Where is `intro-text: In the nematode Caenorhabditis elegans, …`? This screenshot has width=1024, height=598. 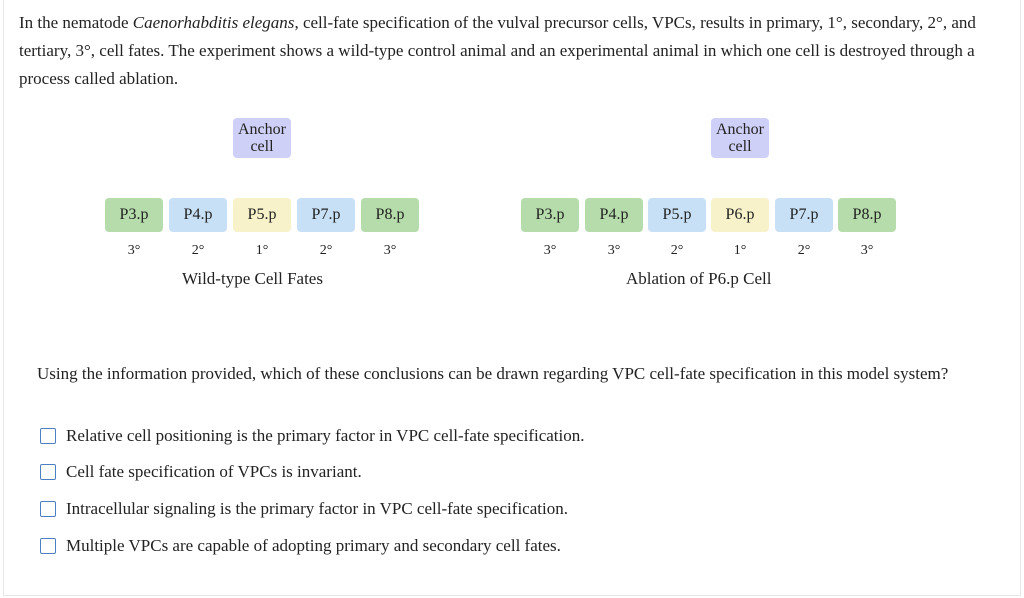 intro-text: In the nematode Caenorhabditis elegans, … is located at coordinates (497, 50).